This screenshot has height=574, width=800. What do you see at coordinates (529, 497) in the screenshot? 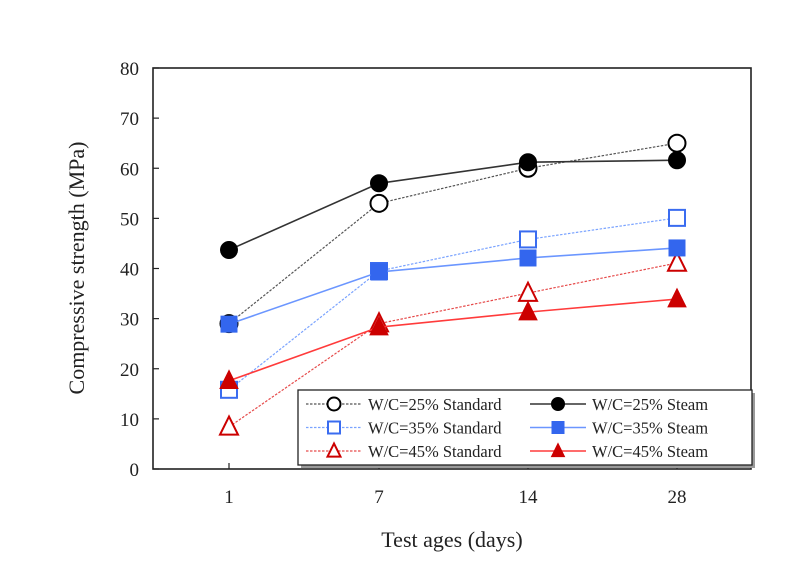
I see `x-tick-label: 14` at bounding box center [529, 497].